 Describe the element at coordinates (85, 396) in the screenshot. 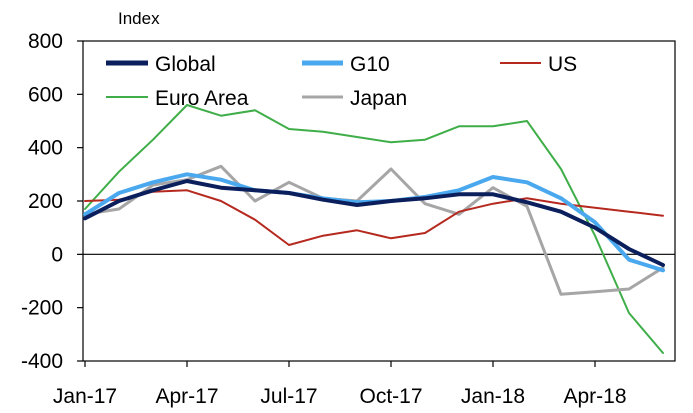

I see `x-tick-label: Jan-17` at that location.